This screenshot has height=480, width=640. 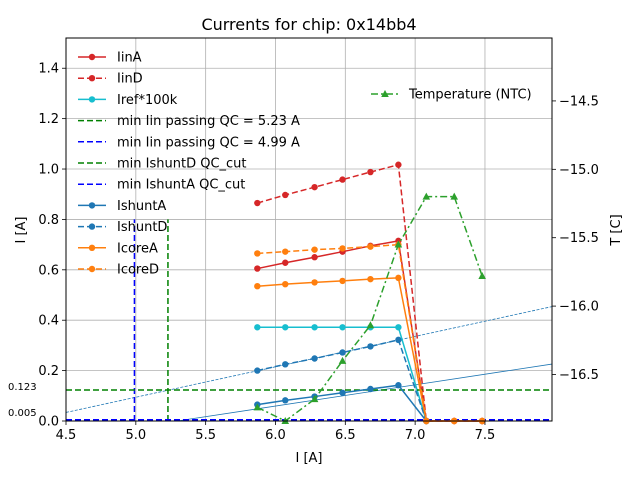 What do you see at coordinates (48, 69) in the screenshot?
I see `y-tick-label: 1.4` at bounding box center [48, 69].